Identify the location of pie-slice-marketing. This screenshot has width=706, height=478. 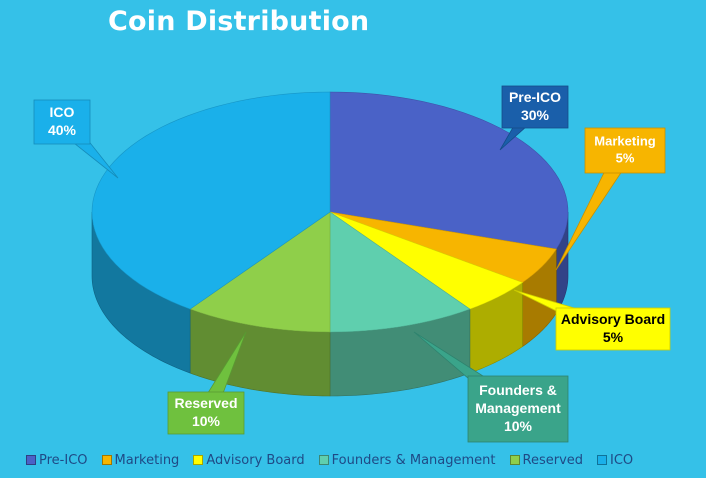
(443, 247).